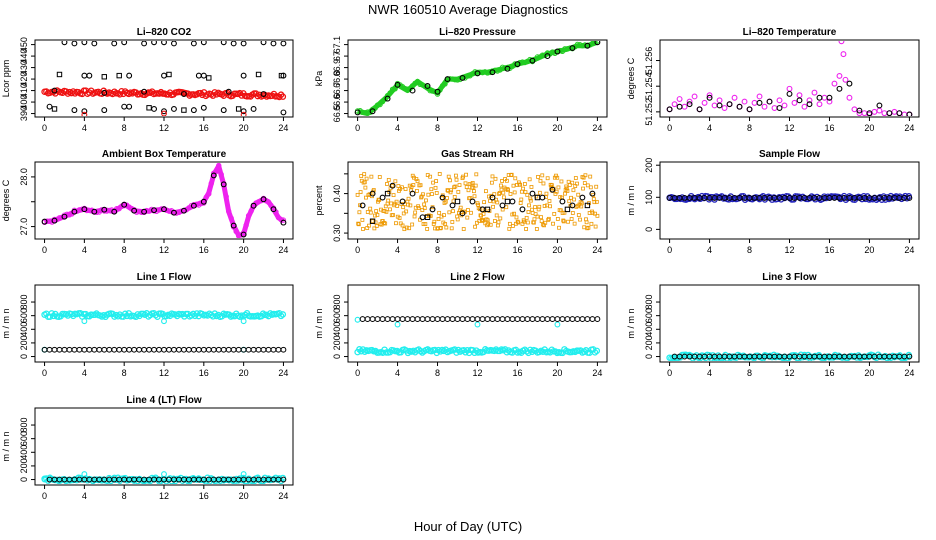 The image size is (936, 540). I want to click on panel-title: Ambient Box Temperature, so click(164, 154).